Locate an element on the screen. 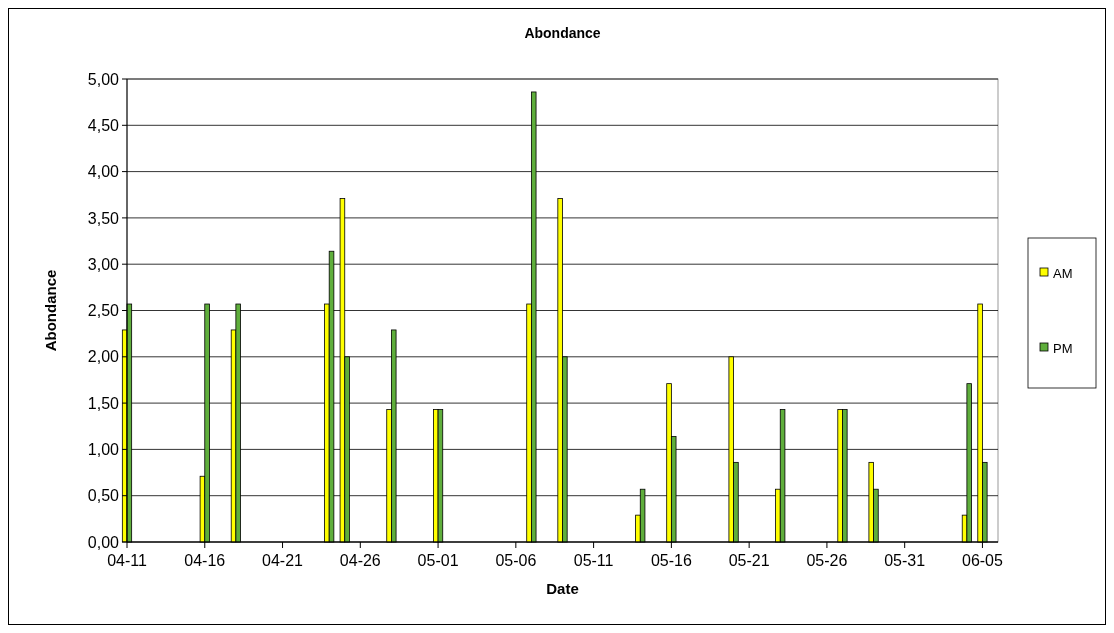  x-tick-label: 05-21 is located at coordinates (749, 560).